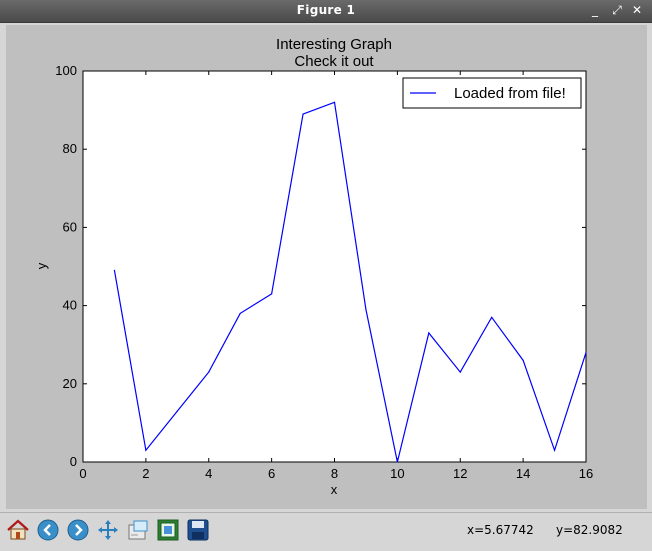  What do you see at coordinates (208, 473) in the screenshot?
I see `x-tick-label: 4` at bounding box center [208, 473].